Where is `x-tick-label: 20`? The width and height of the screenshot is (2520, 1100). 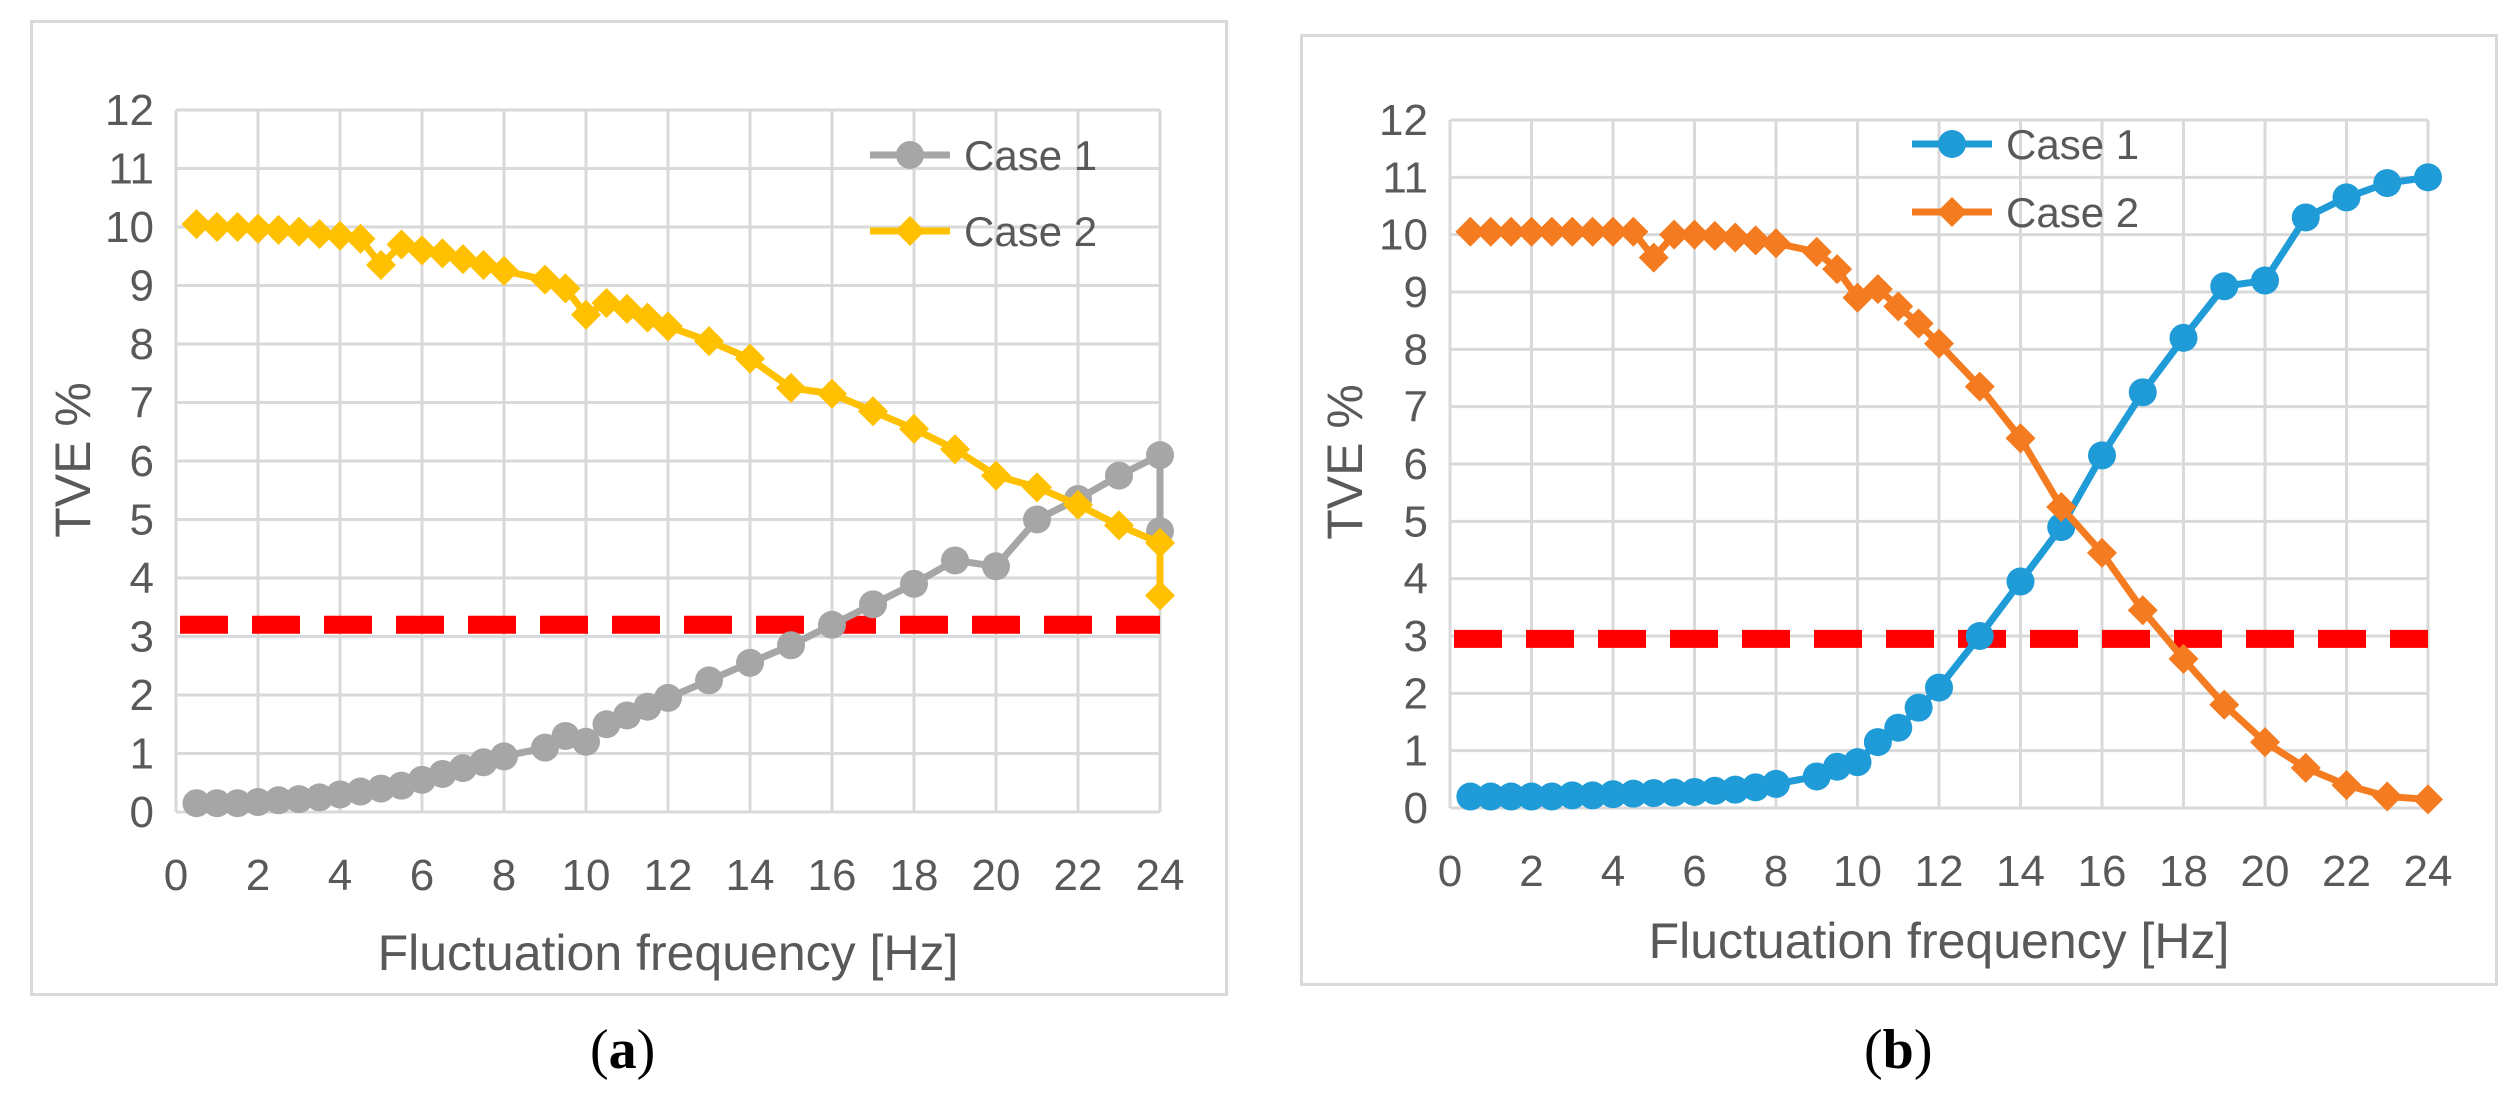 x-tick-label: 20 is located at coordinates (996, 875).